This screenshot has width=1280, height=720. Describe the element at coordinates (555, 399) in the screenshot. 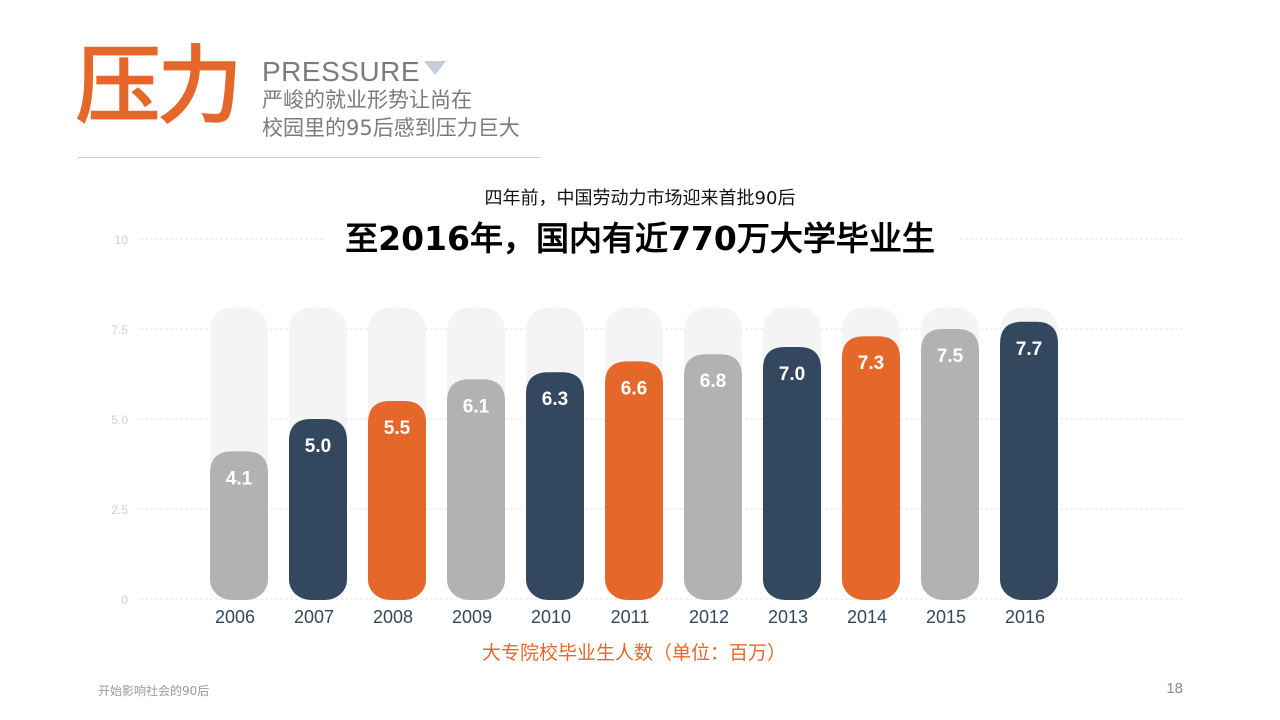

I see `value-label: 6.3` at that location.